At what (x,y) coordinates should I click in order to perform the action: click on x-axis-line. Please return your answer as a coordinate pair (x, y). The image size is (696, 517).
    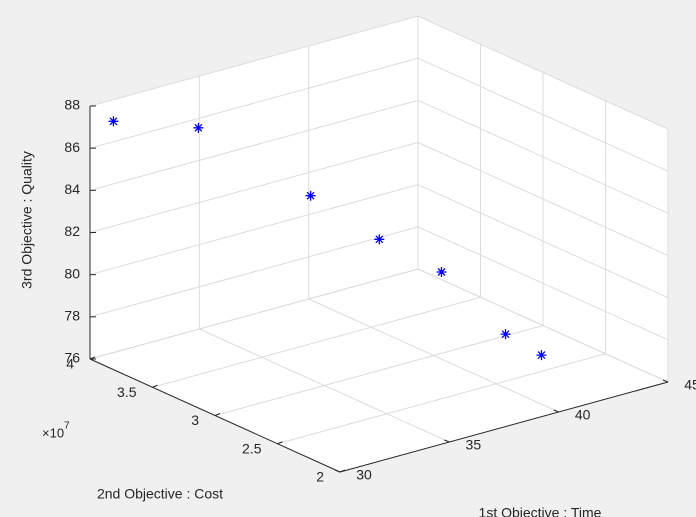
    Looking at the image, I should click on (504, 427).